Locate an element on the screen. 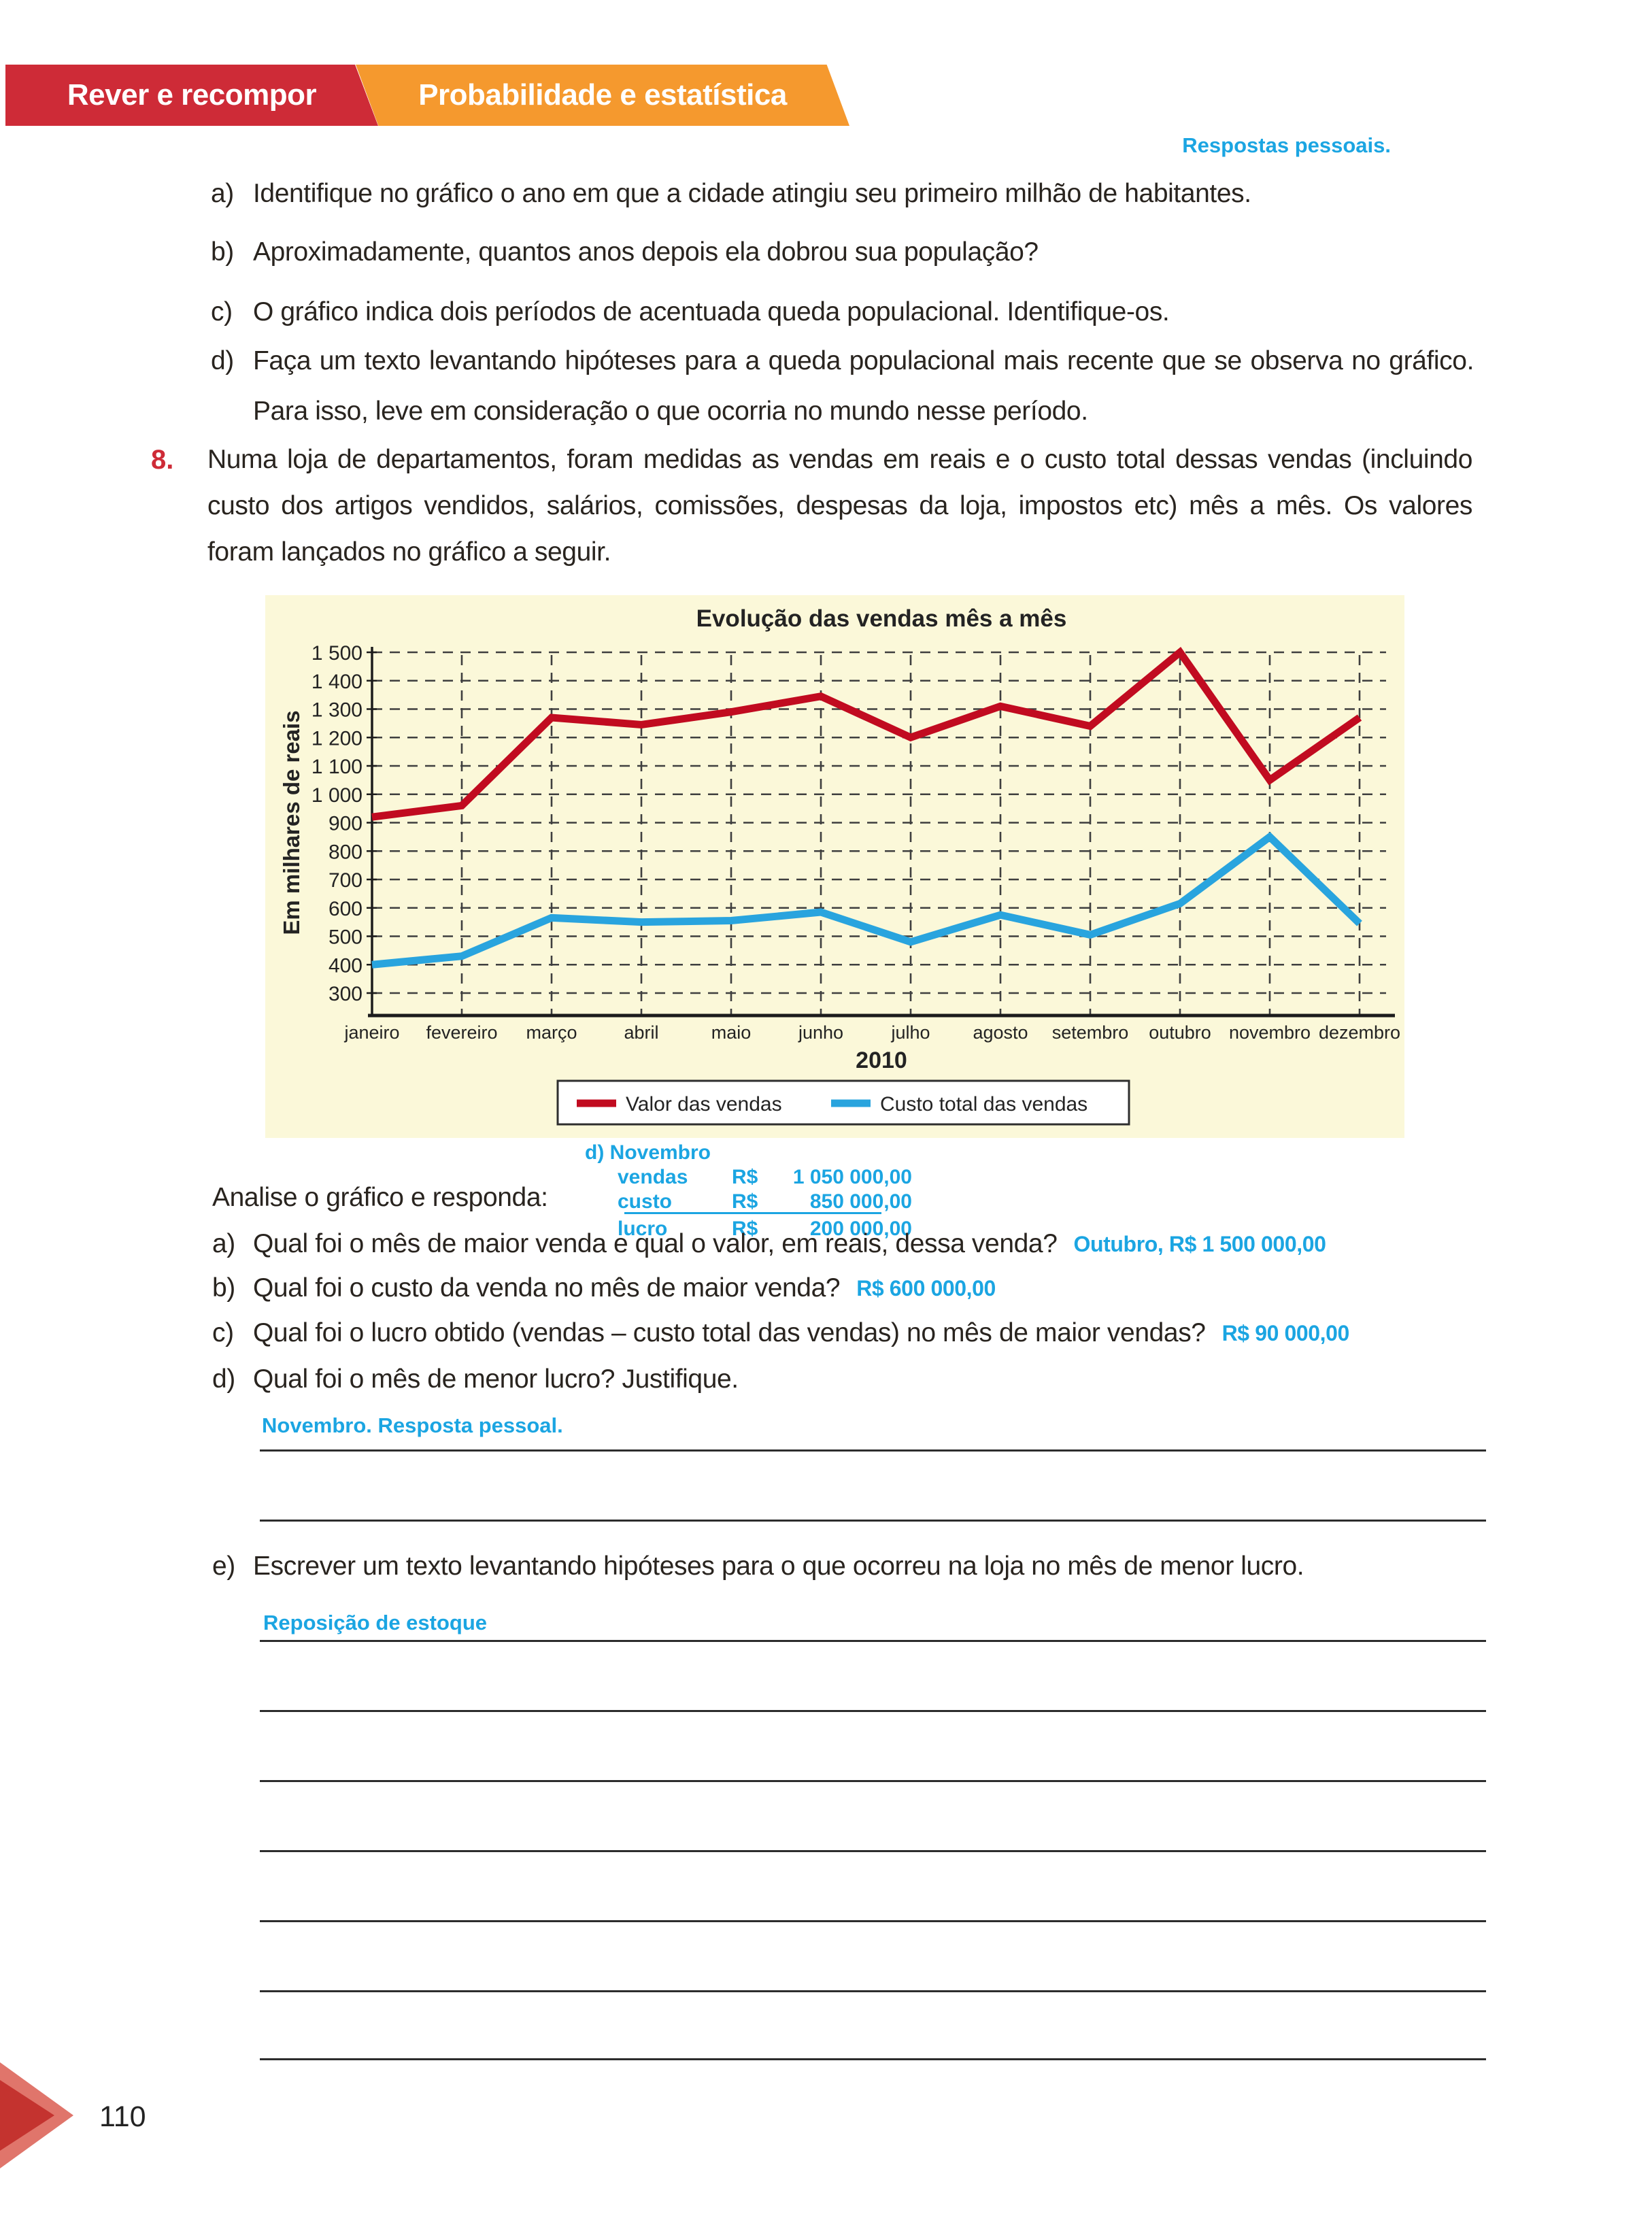  y-axis-title: Em milhares de reais is located at coordinates (292, 822).